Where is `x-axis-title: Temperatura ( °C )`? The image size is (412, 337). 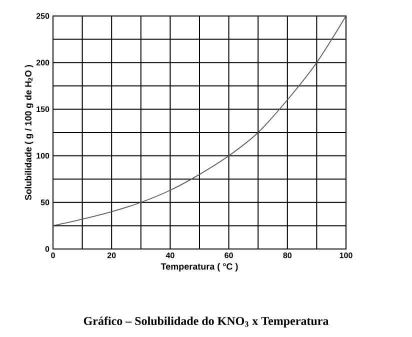 x-axis-title: Temperatura ( °C ) is located at coordinates (199, 267).